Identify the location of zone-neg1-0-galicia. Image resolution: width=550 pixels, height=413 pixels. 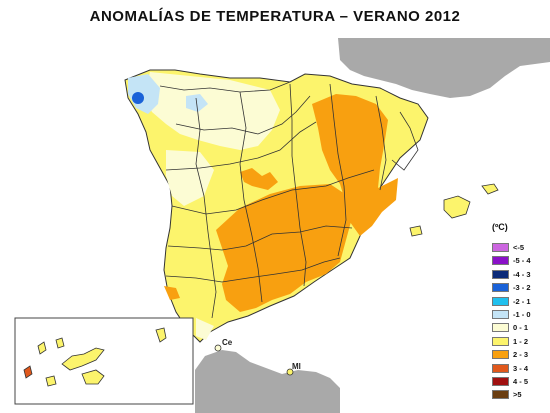
(144, 94).